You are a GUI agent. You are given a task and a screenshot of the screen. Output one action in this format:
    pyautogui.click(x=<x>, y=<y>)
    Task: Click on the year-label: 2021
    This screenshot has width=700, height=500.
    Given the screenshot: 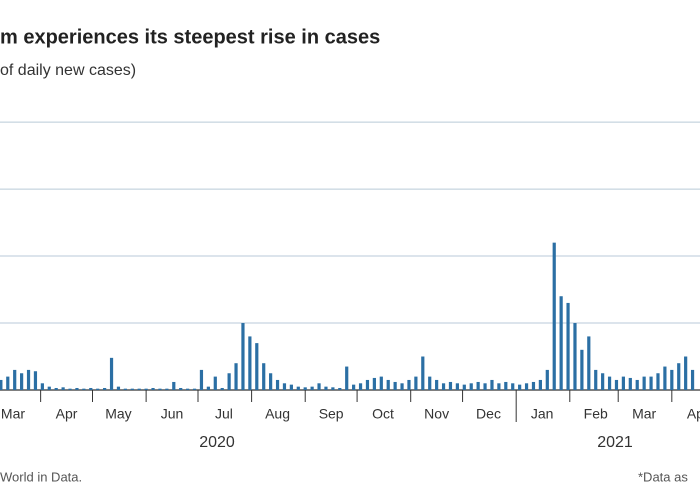 What is the action you would take?
    pyautogui.click(x=615, y=442)
    